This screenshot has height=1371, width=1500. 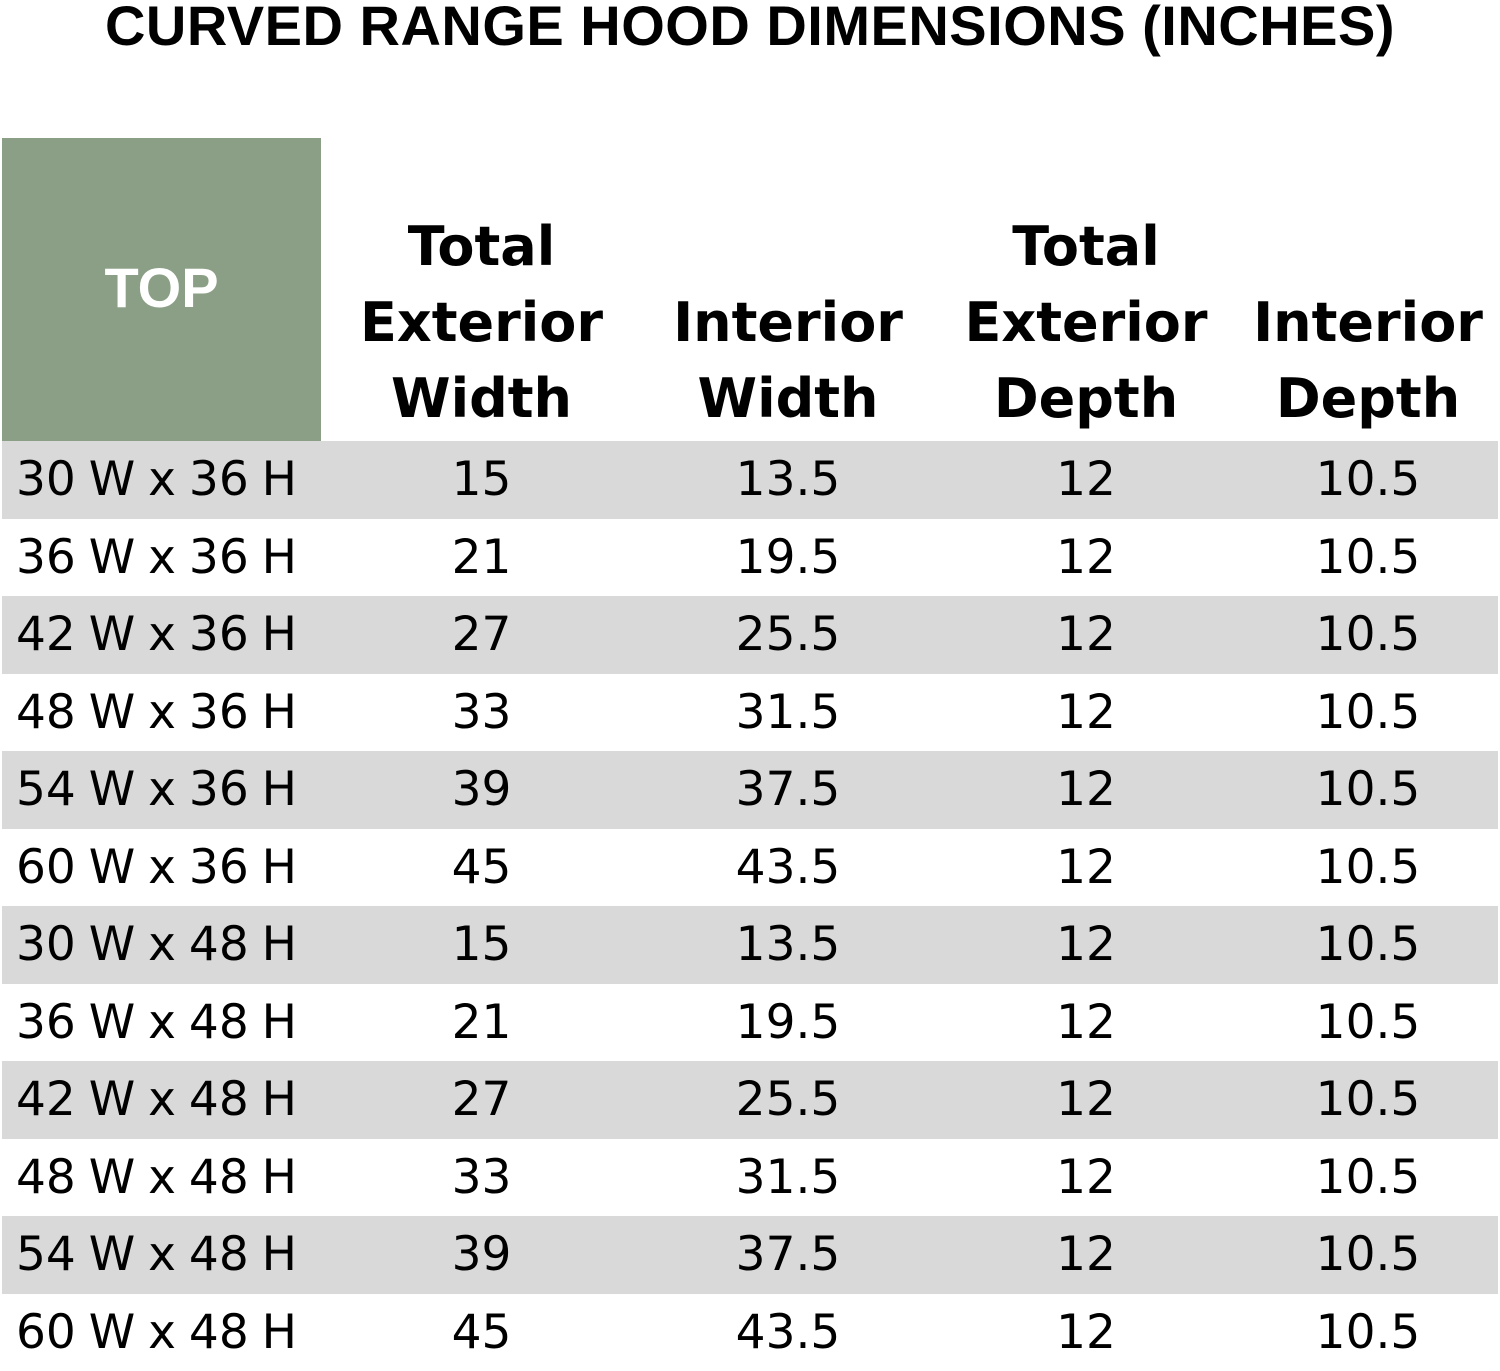 I want to click on table-row: 36 W x 36 H 21 19.5 12 10.5, so click(x=750, y=558).